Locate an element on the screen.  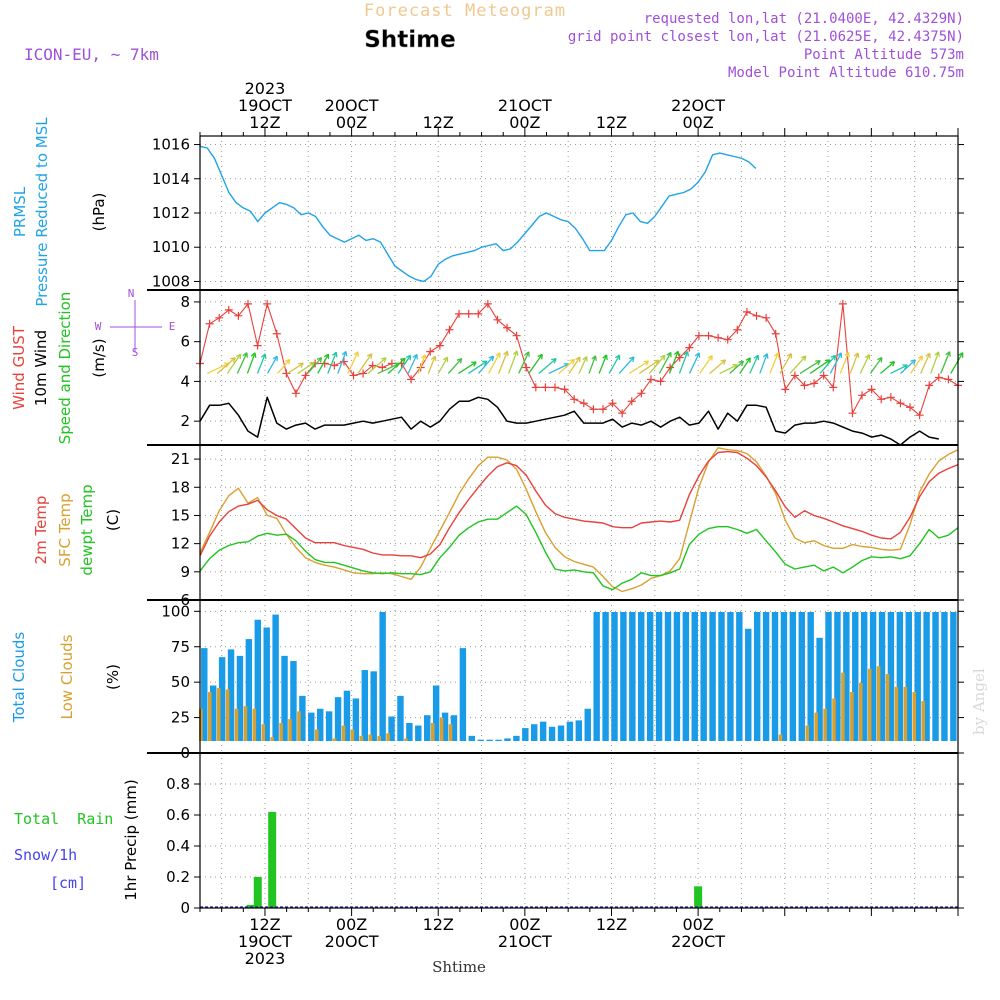
time-label-bottom: 00Z is located at coordinates (524, 924).